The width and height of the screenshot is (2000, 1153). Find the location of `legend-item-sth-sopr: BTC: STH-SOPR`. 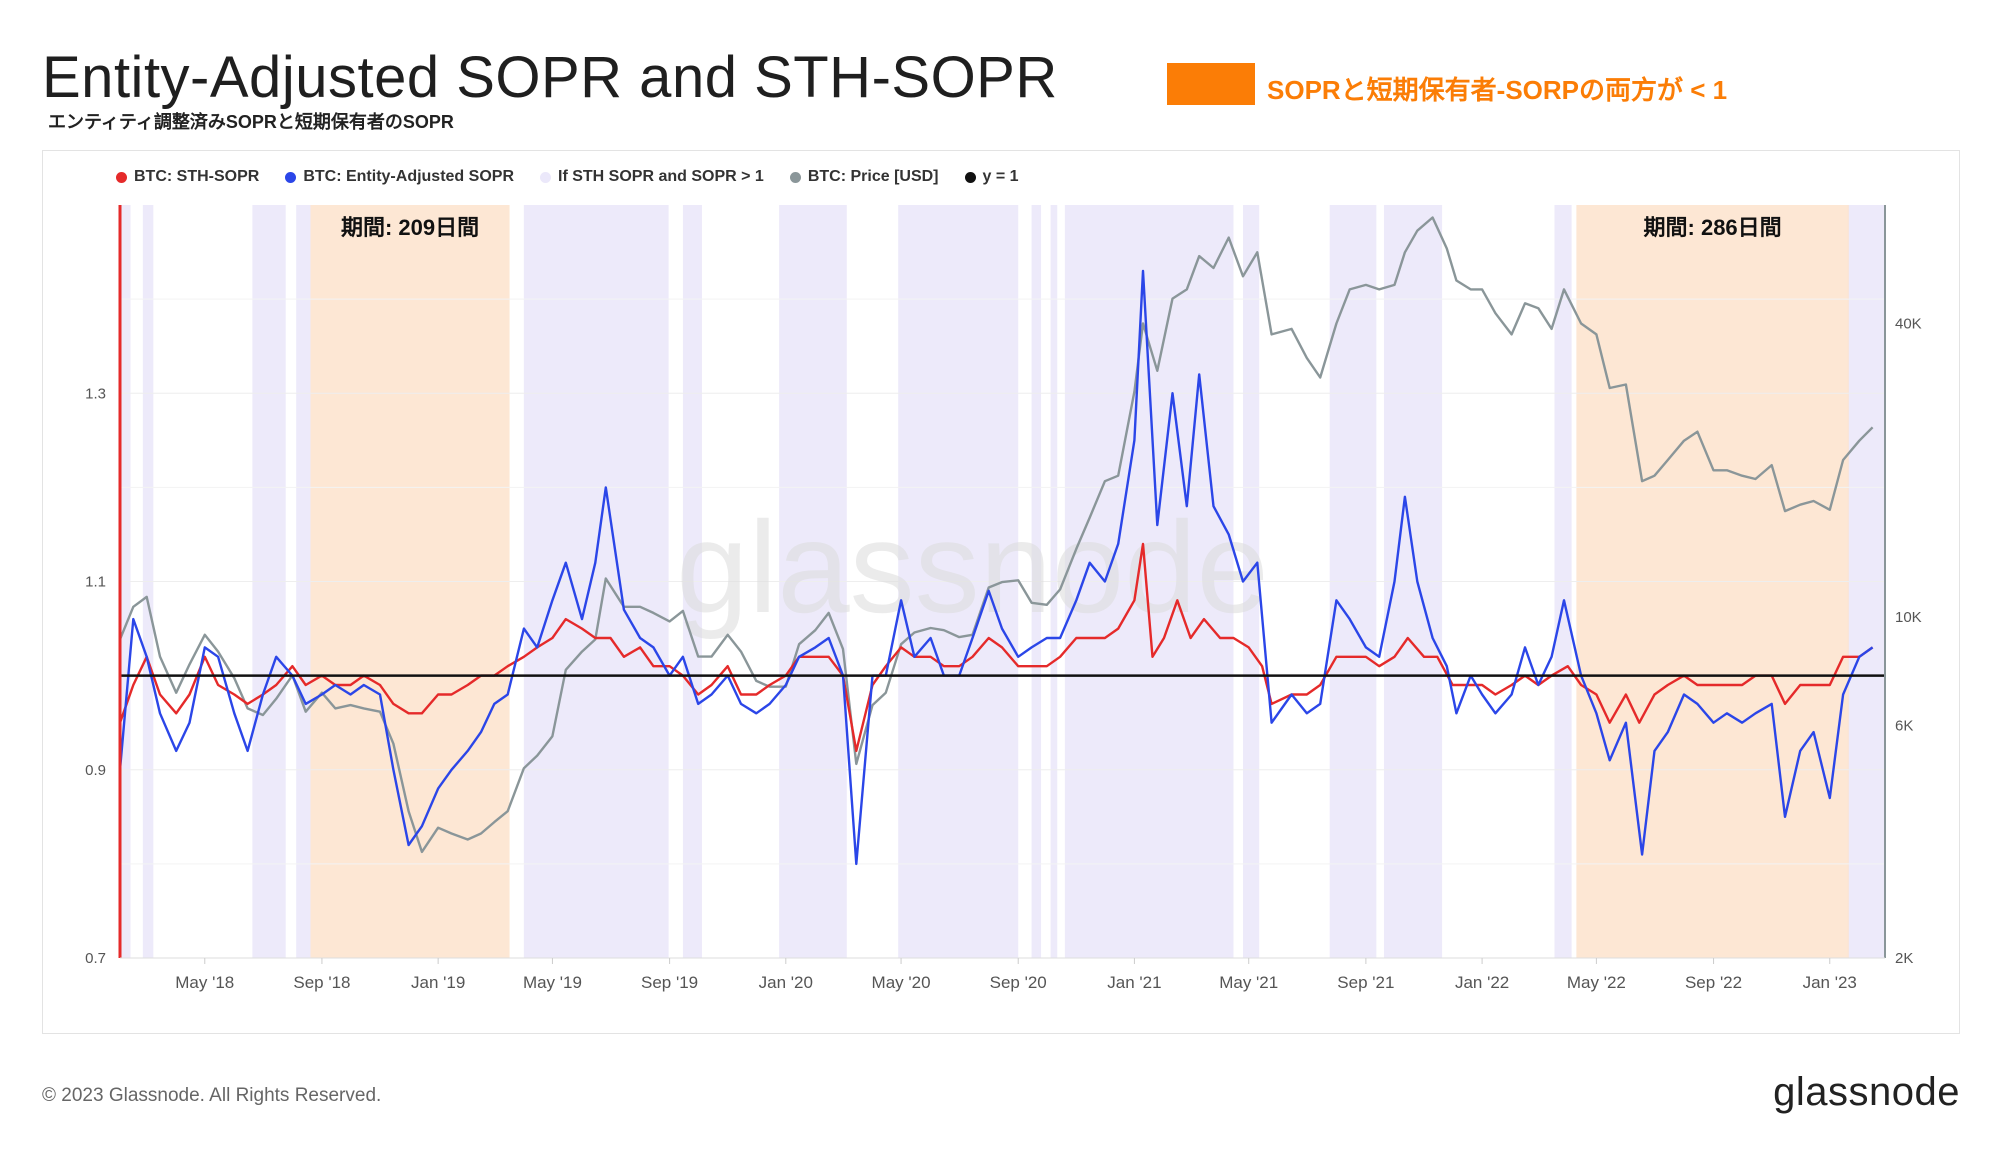

legend-item-sth-sopr: BTC: STH-SOPR is located at coordinates (187, 177).